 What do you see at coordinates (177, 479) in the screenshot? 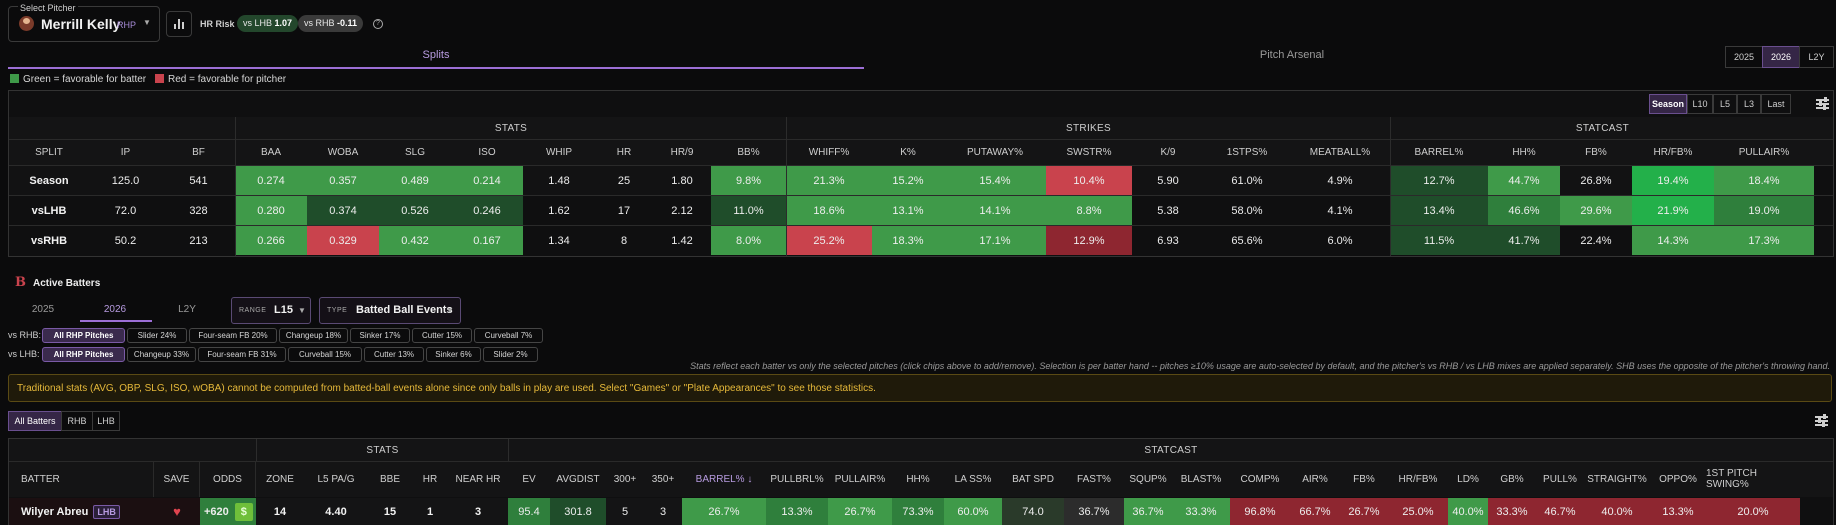
I see `batters-col-save: SAVE` at bounding box center [177, 479].